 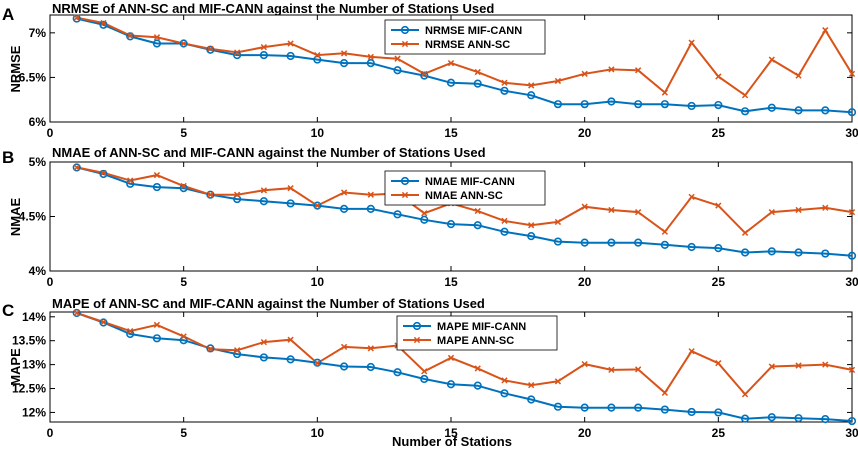 What do you see at coordinates (8, 157) in the screenshot?
I see `panel-letter-b: B` at bounding box center [8, 157].